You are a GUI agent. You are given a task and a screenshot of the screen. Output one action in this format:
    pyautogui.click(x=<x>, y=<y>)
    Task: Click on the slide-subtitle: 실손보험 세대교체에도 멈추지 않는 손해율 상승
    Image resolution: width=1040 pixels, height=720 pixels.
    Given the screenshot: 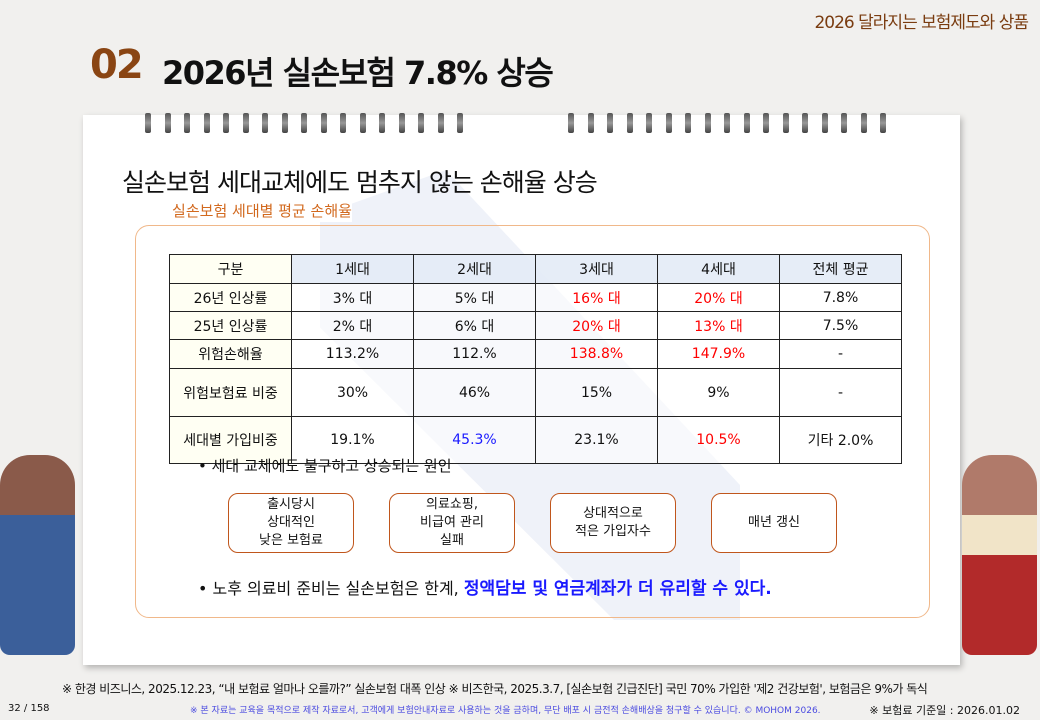 What is the action you would take?
    pyautogui.click(x=360, y=182)
    